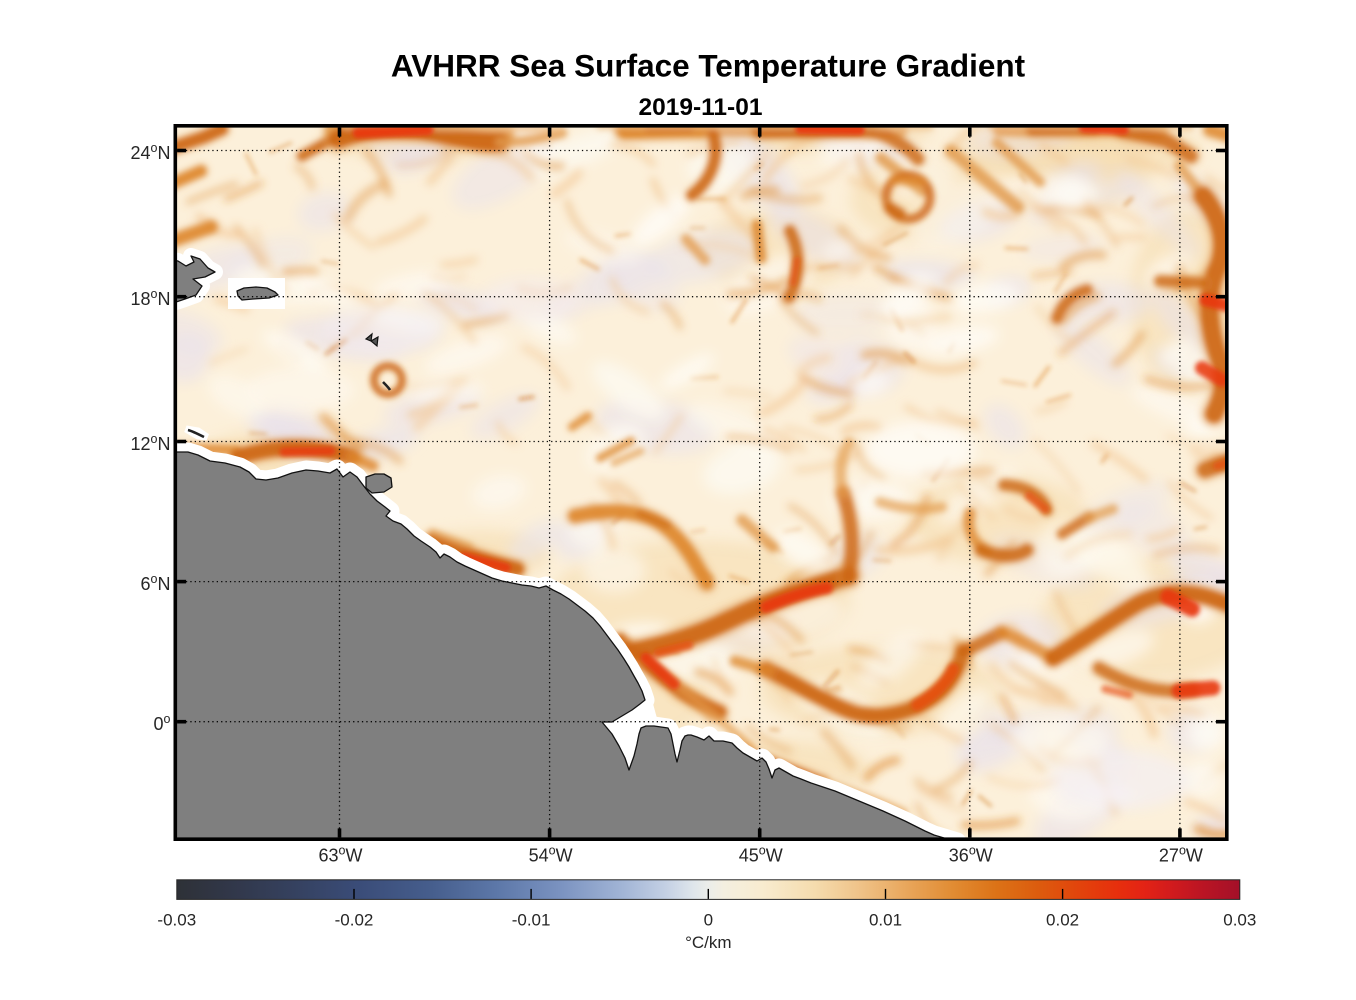 This screenshot has height=1000, width=1356. Describe the element at coordinates (1062, 920) in the screenshot. I see `svg-text: 0.02` at that location.